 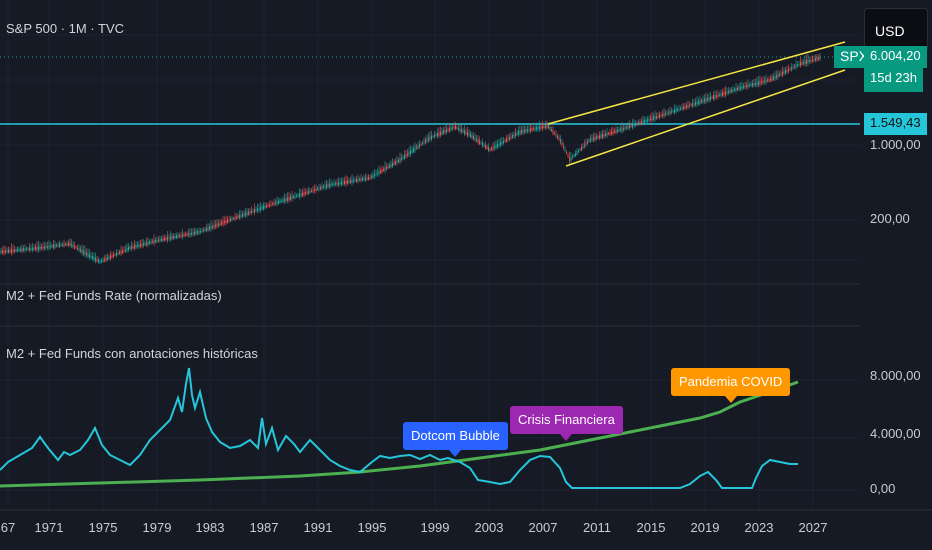 What do you see at coordinates (114, 295) in the screenshot?
I see `indicator-title-1: M2 + Fed Funds Rate (normalizadas)` at bounding box center [114, 295].